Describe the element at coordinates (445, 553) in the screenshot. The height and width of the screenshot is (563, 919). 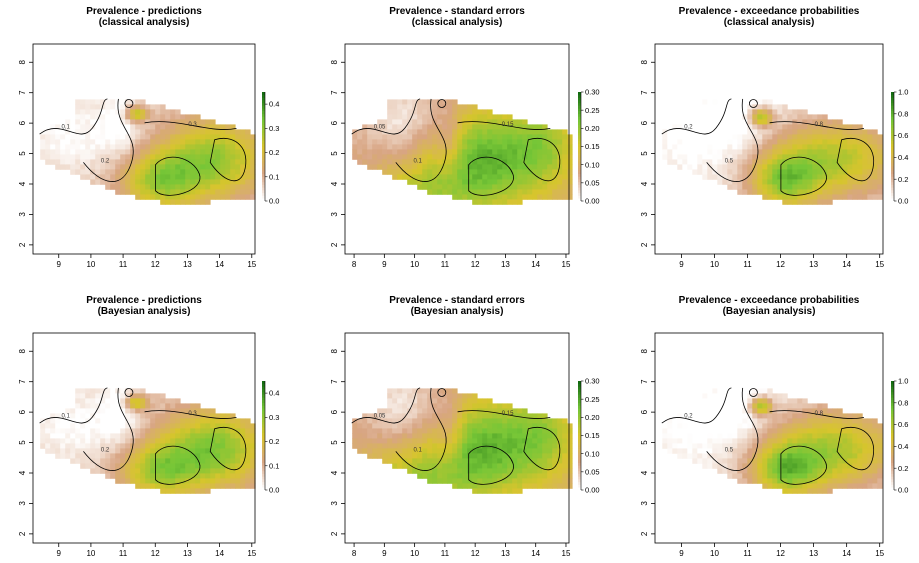
I see `x-tick-label: 11` at that location.